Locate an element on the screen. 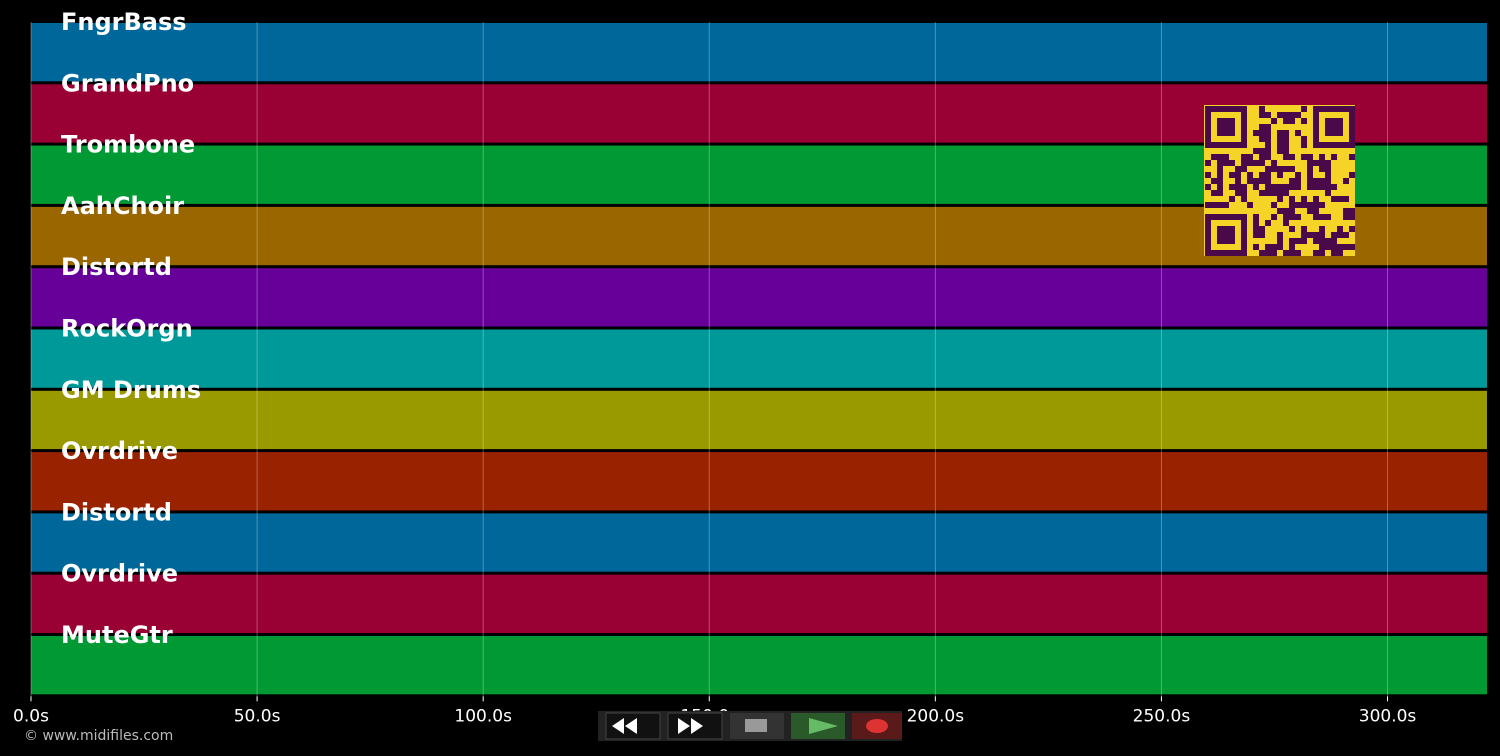 The width and height of the screenshot is (1500, 756). tick-label: 0.0s is located at coordinates (31, 716).